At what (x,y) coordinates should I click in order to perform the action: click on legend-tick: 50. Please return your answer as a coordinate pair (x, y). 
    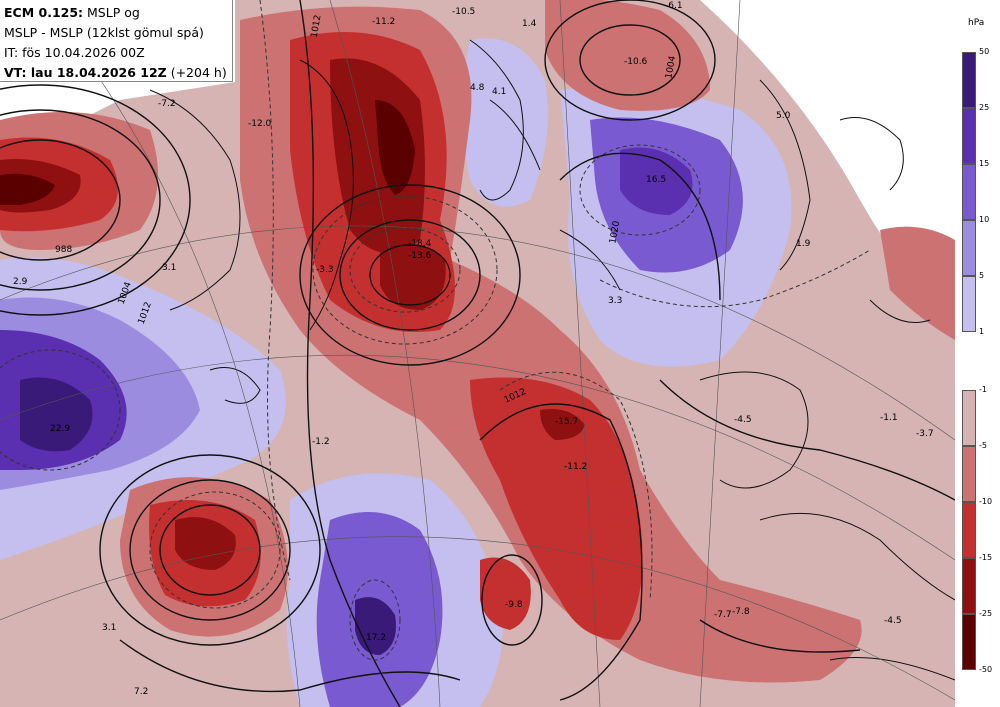
    Looking at the image, I should click on (984, 51).